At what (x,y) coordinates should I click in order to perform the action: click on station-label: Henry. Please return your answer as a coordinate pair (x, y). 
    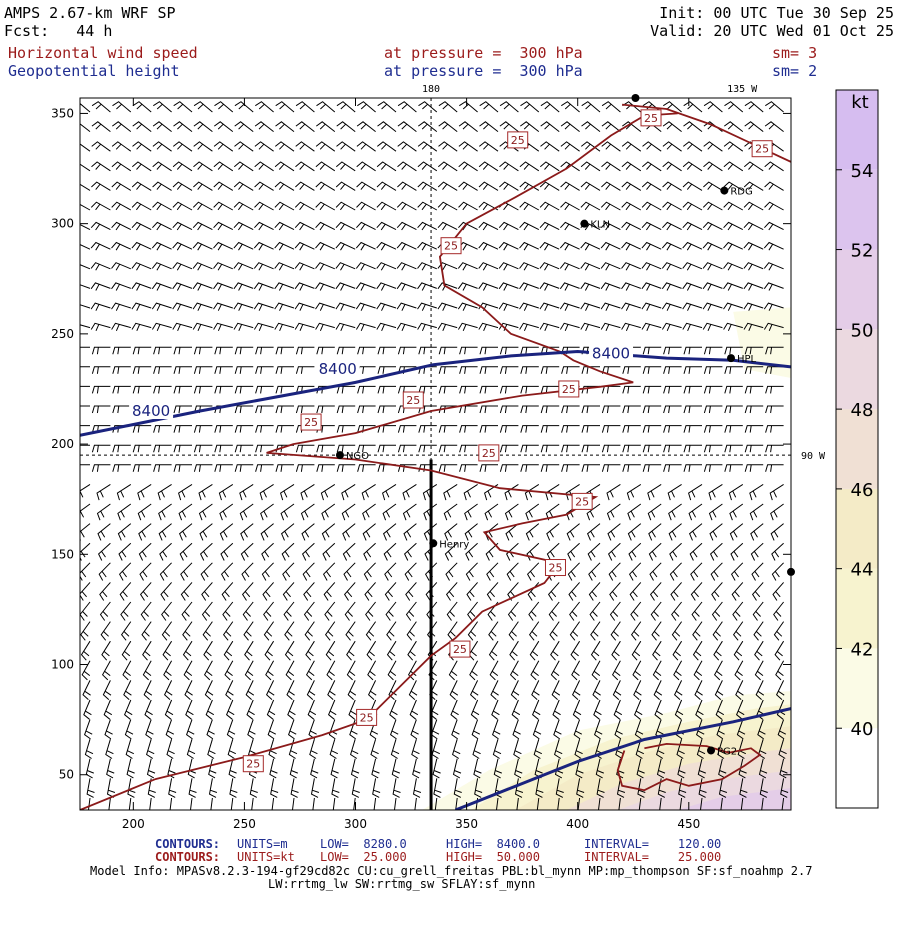
    Looking at the image, I should click on (454, 544).